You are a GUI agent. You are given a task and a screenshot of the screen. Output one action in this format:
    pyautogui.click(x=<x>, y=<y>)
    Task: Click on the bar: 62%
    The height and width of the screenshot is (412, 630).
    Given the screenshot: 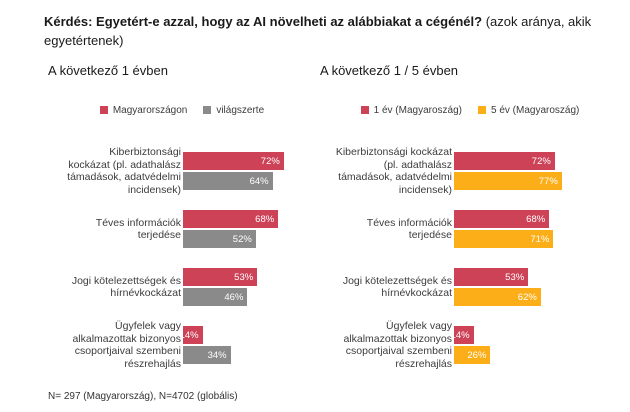 What is the action you would take?
    pyautogui.click(x=497, y=297)
    